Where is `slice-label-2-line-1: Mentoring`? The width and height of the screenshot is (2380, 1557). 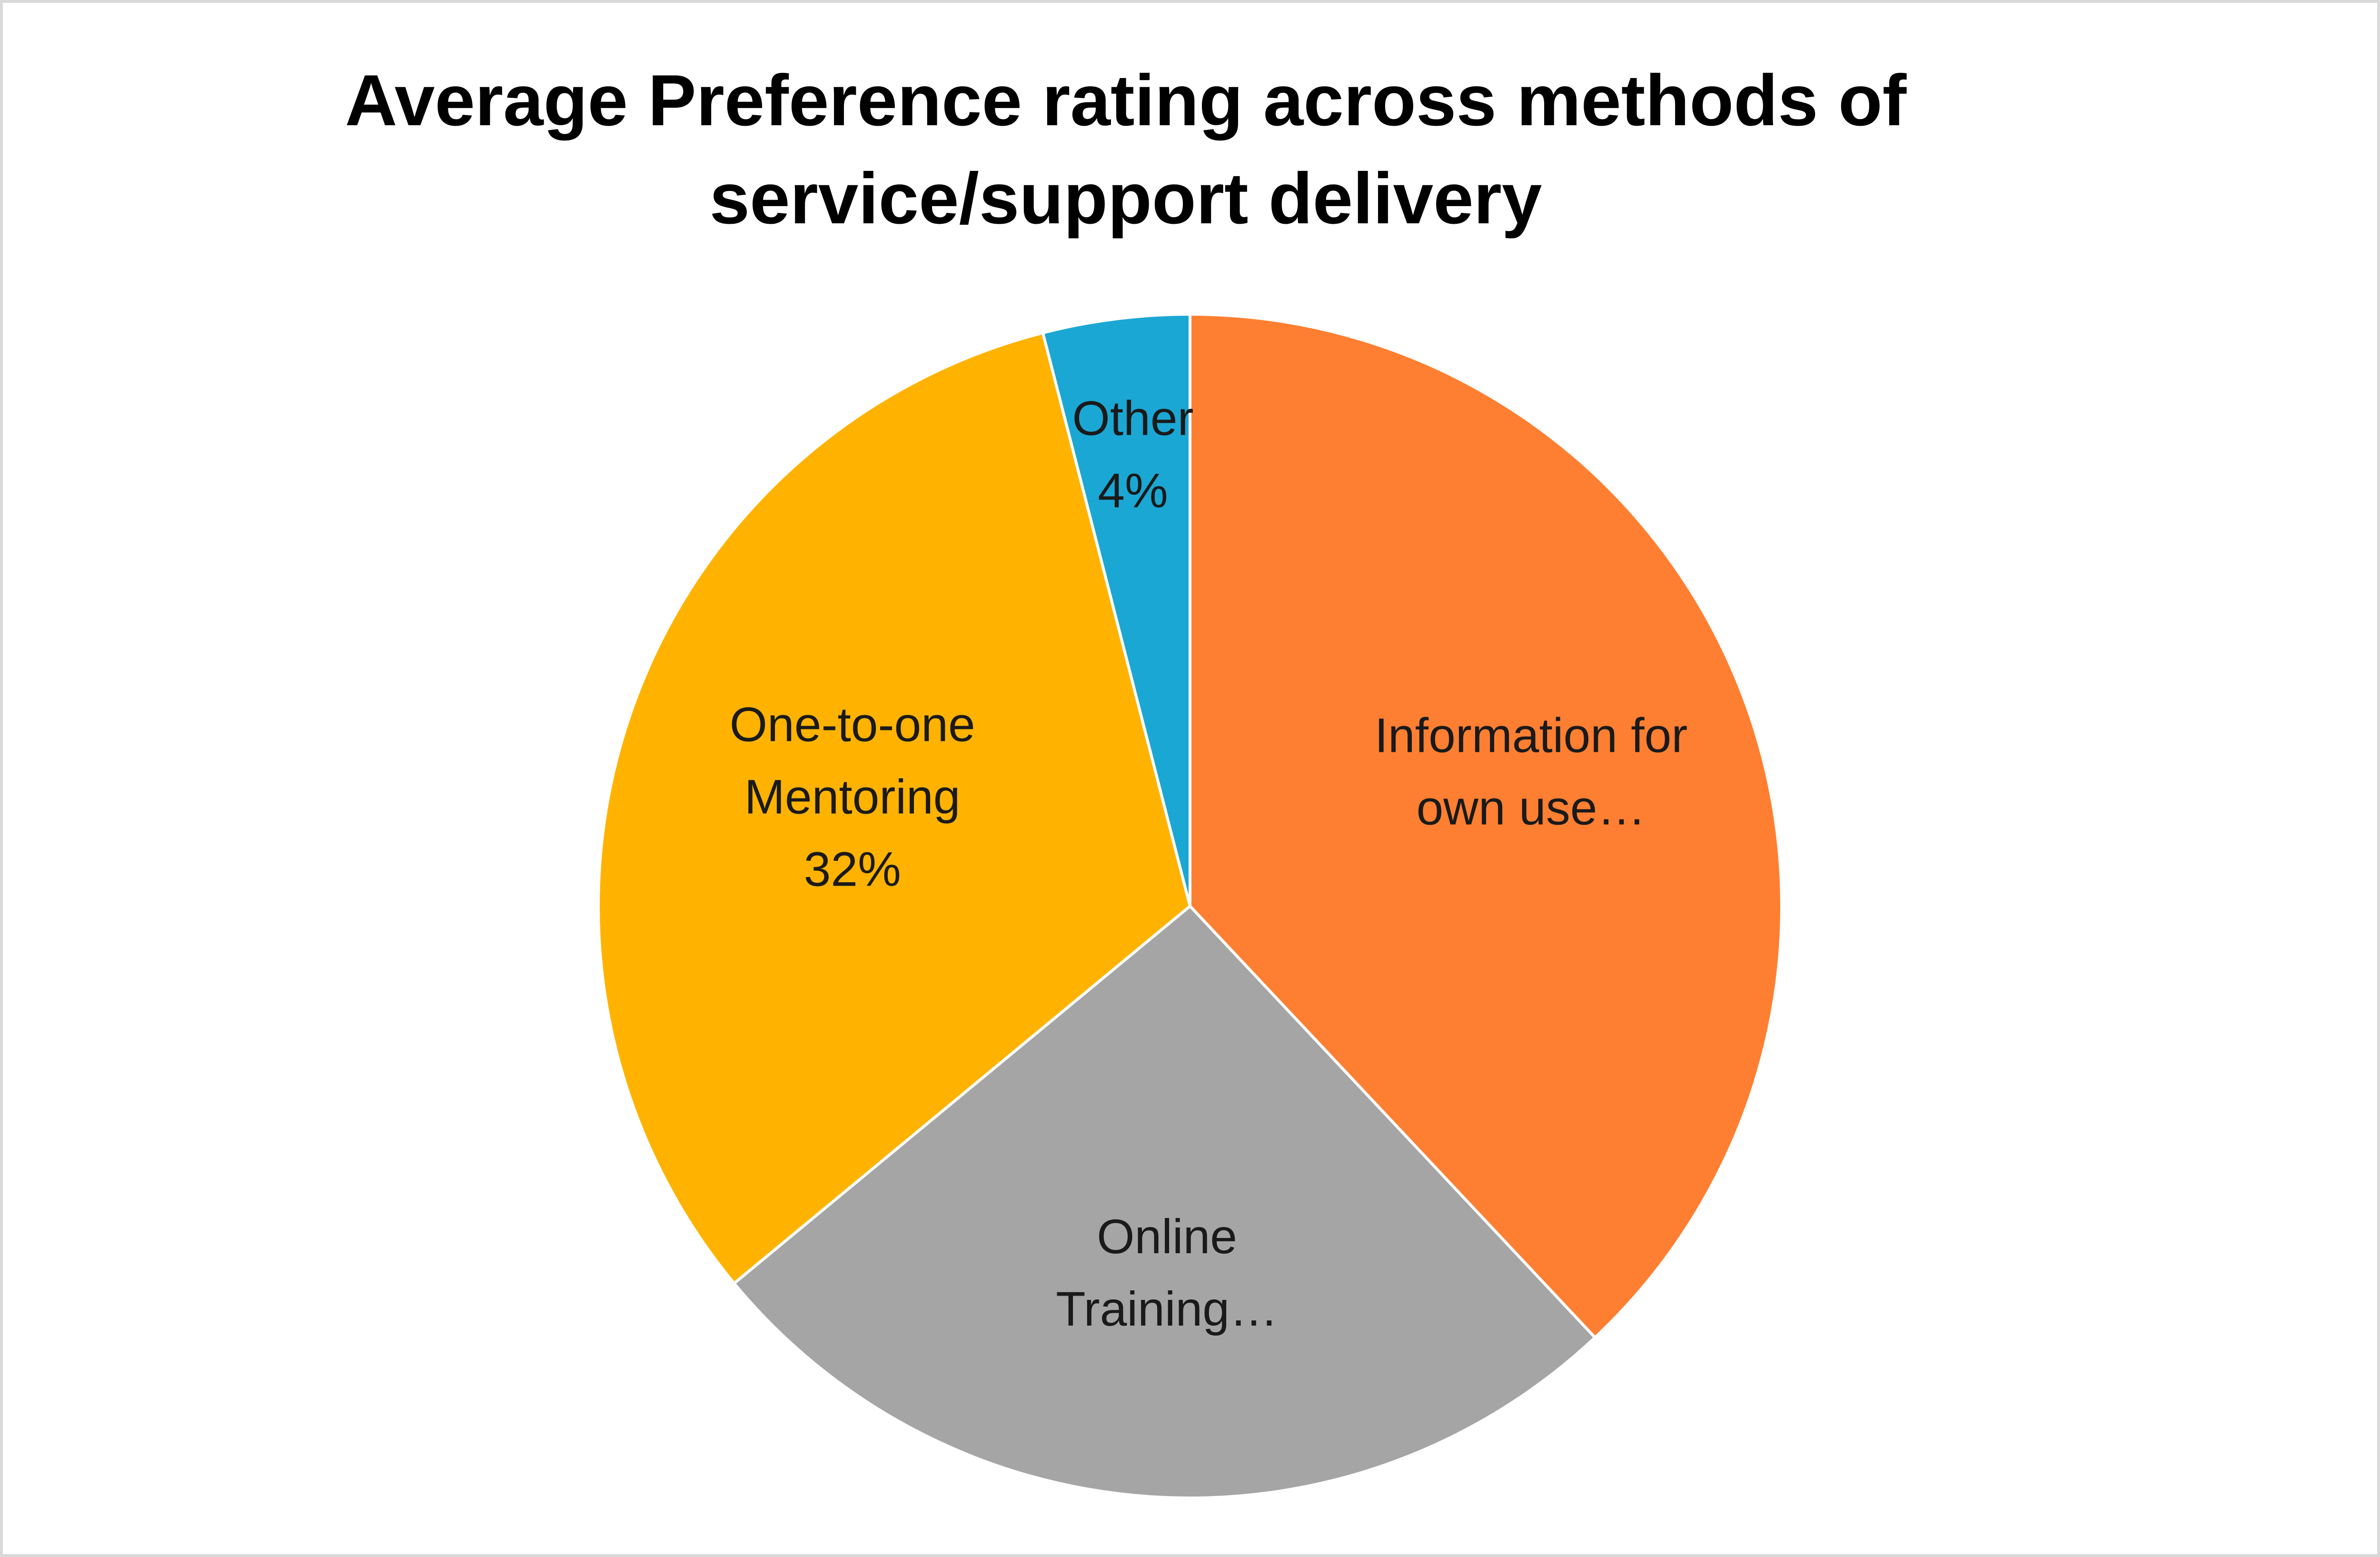 slice-label-2-line-1: Mentoring is located at coordinates (852, 797).